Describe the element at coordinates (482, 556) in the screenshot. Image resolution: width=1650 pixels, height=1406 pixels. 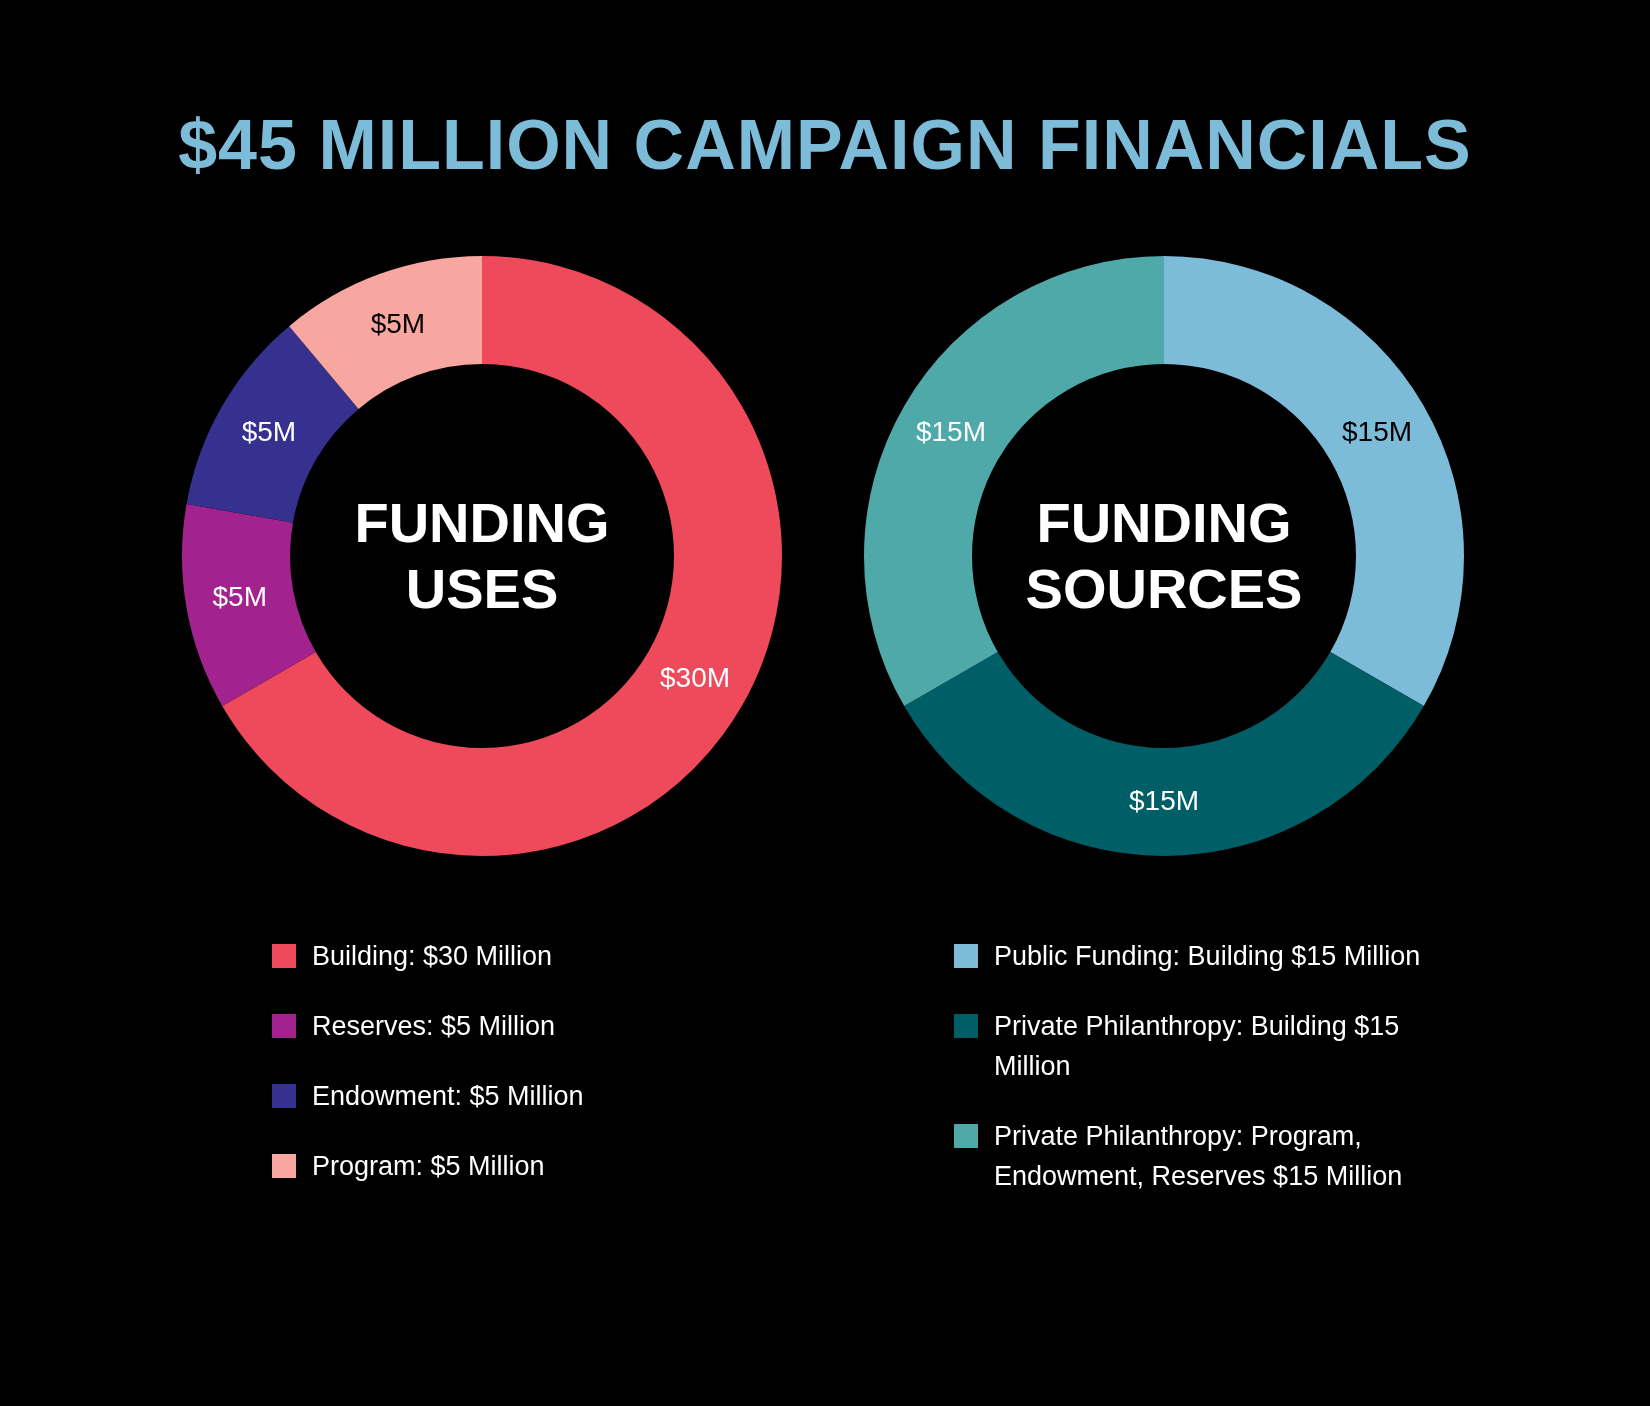
I see `text: FUNDING USES` at that location.